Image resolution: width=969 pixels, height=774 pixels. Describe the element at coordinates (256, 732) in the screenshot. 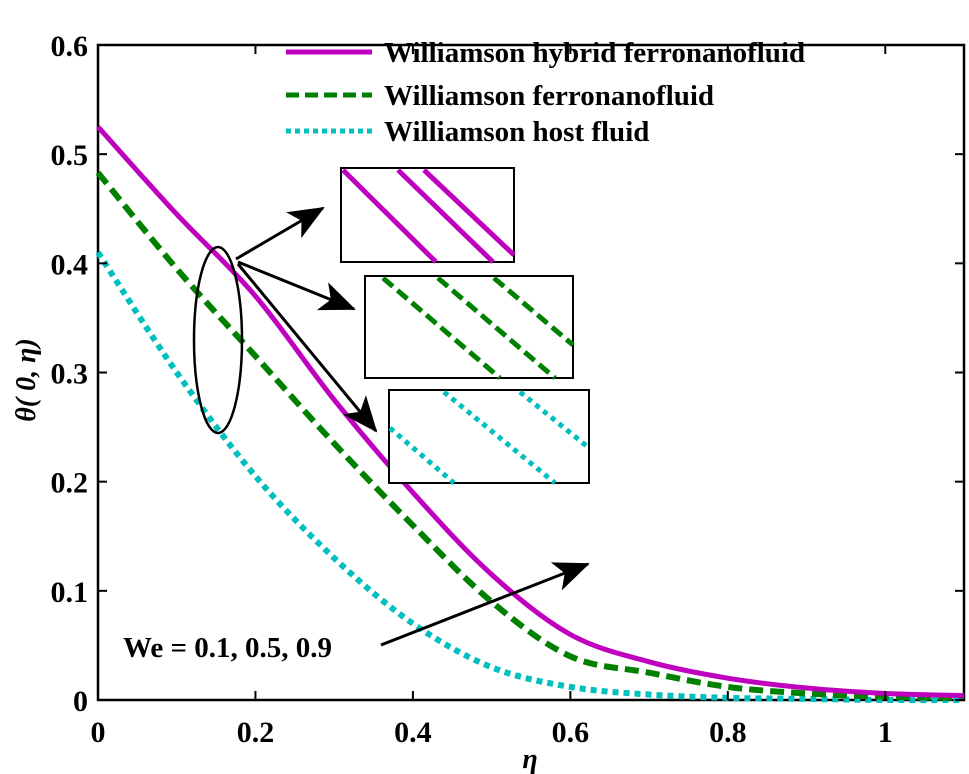

I see `x-tick-label: 0.2` at that location.